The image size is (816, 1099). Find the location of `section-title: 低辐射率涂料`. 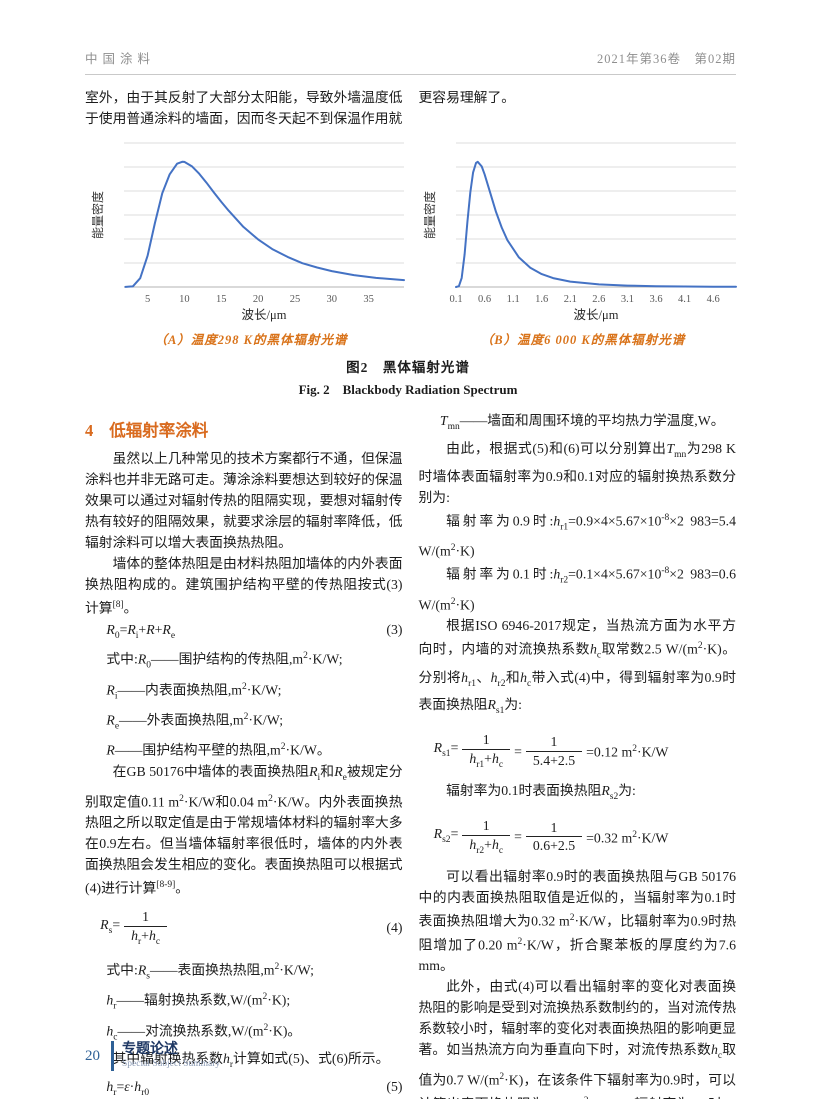

section-title: 低辐射率涂料 is located at coordinates (159, 430).